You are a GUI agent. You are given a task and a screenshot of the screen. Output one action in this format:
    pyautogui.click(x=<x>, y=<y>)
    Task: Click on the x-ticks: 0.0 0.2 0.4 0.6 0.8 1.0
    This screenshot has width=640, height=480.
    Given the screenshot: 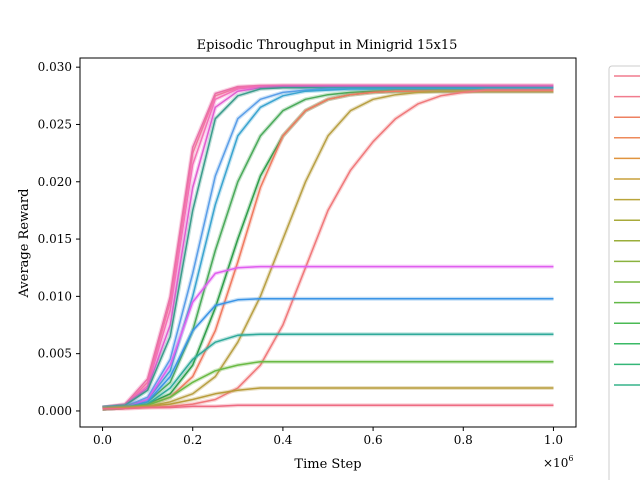 What is the action you would take?
    pyautogui.click(x=328, y=437)
    